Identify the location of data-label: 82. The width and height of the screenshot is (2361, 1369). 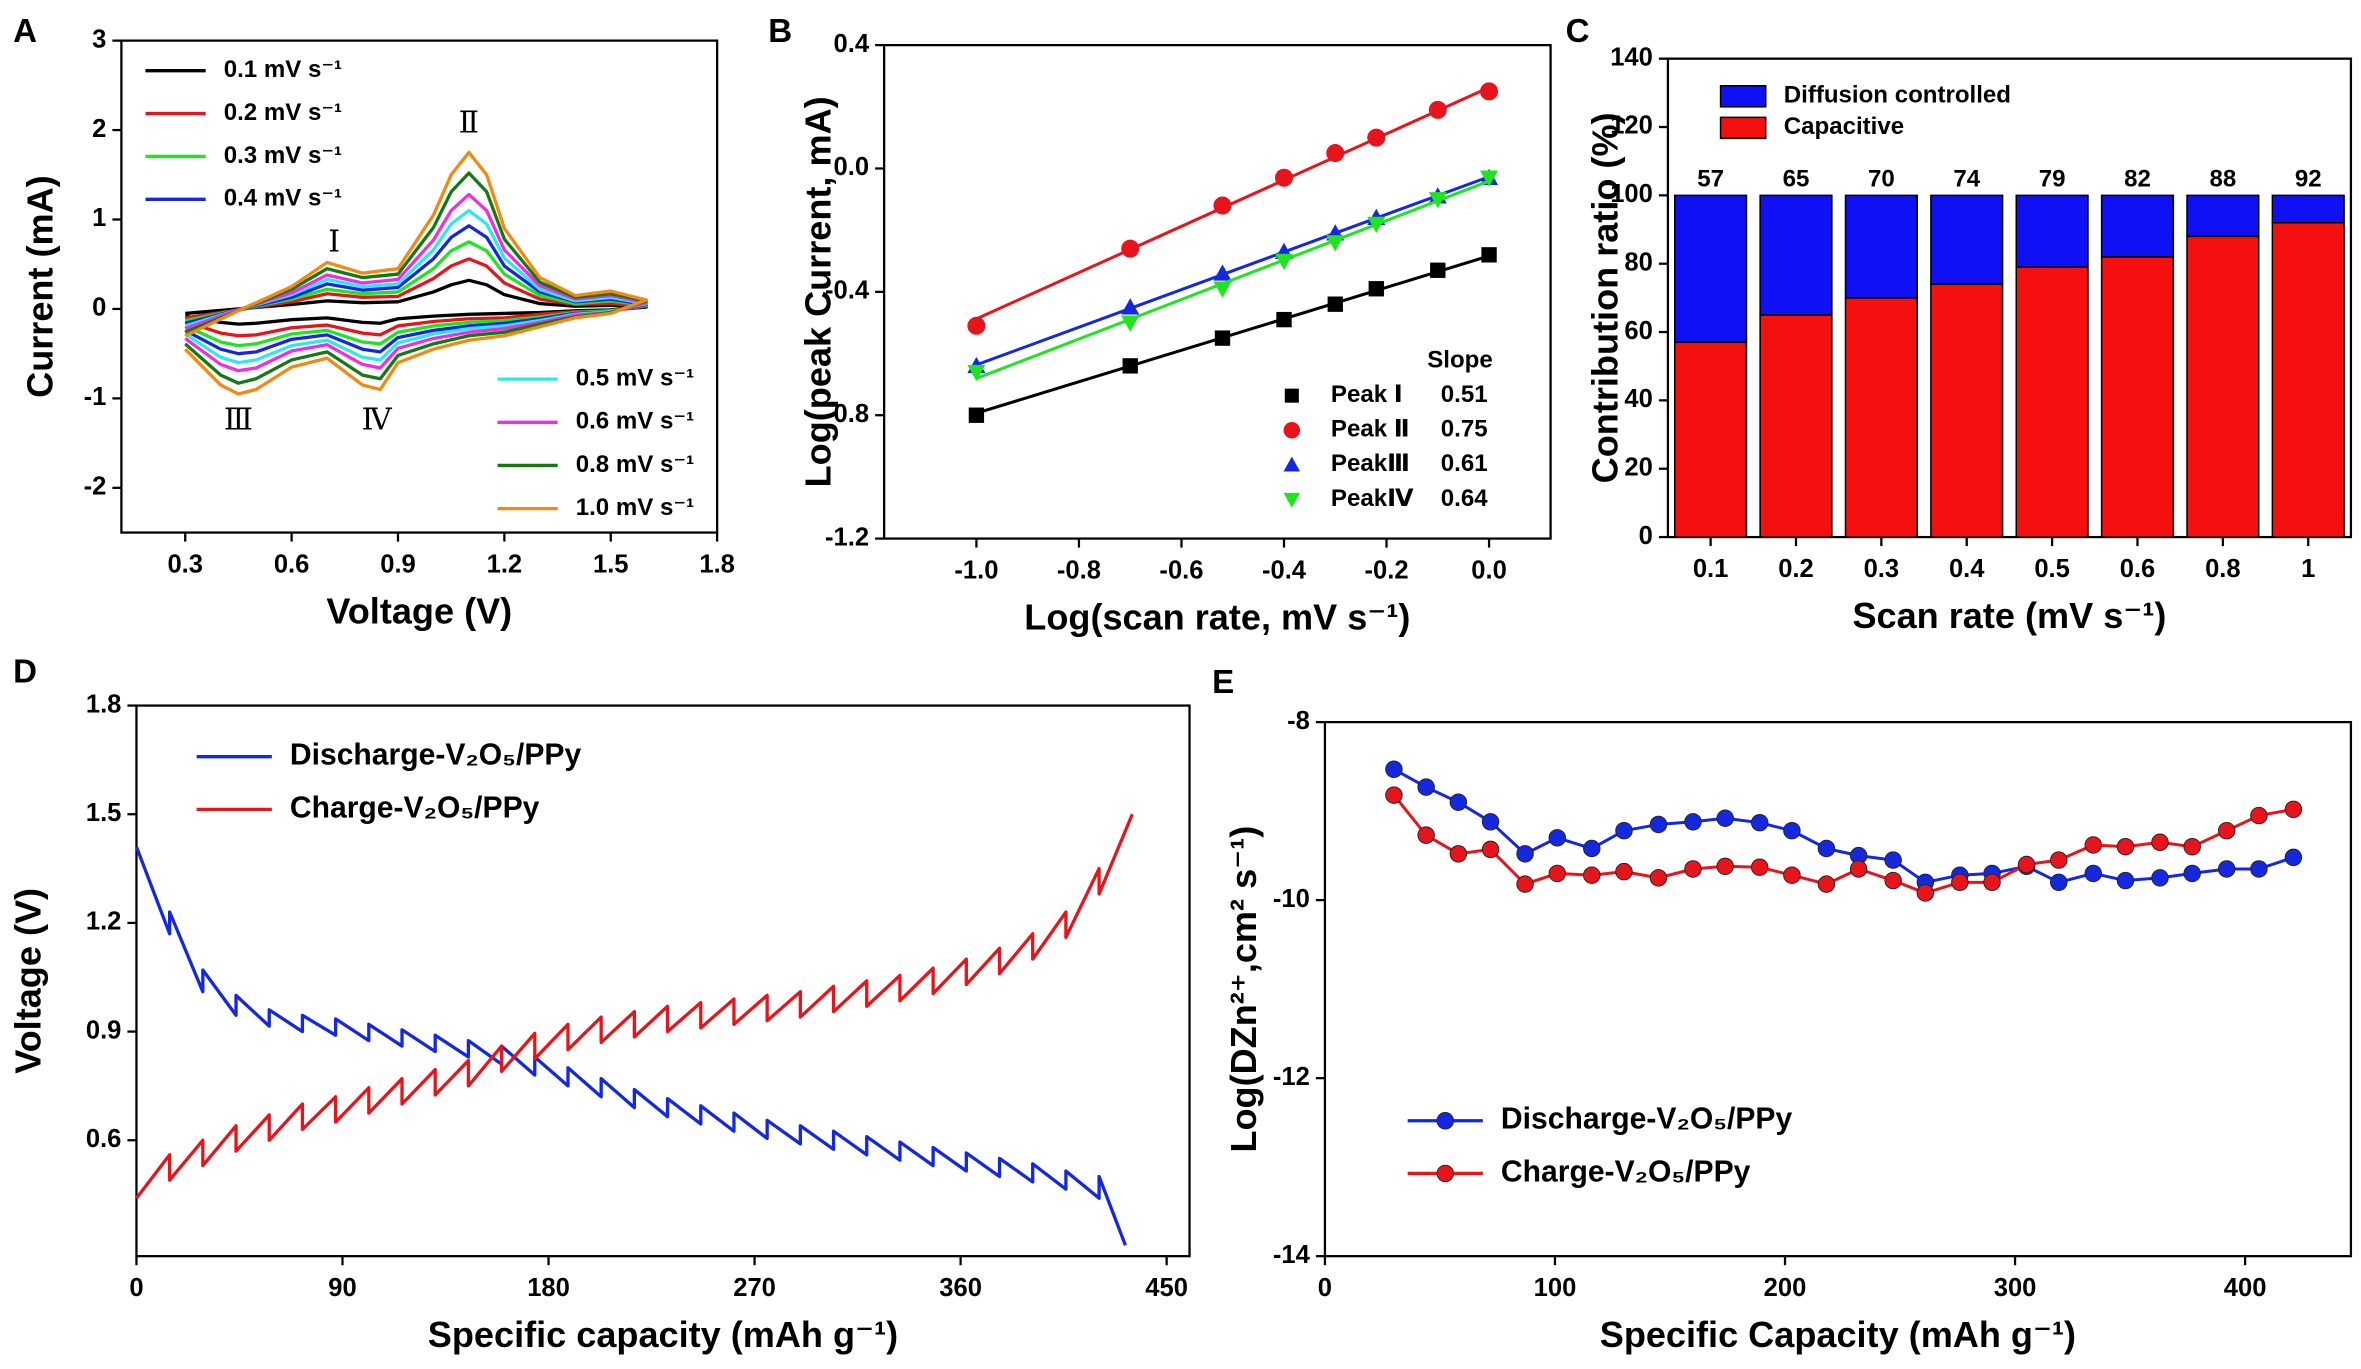
(2137, 179).